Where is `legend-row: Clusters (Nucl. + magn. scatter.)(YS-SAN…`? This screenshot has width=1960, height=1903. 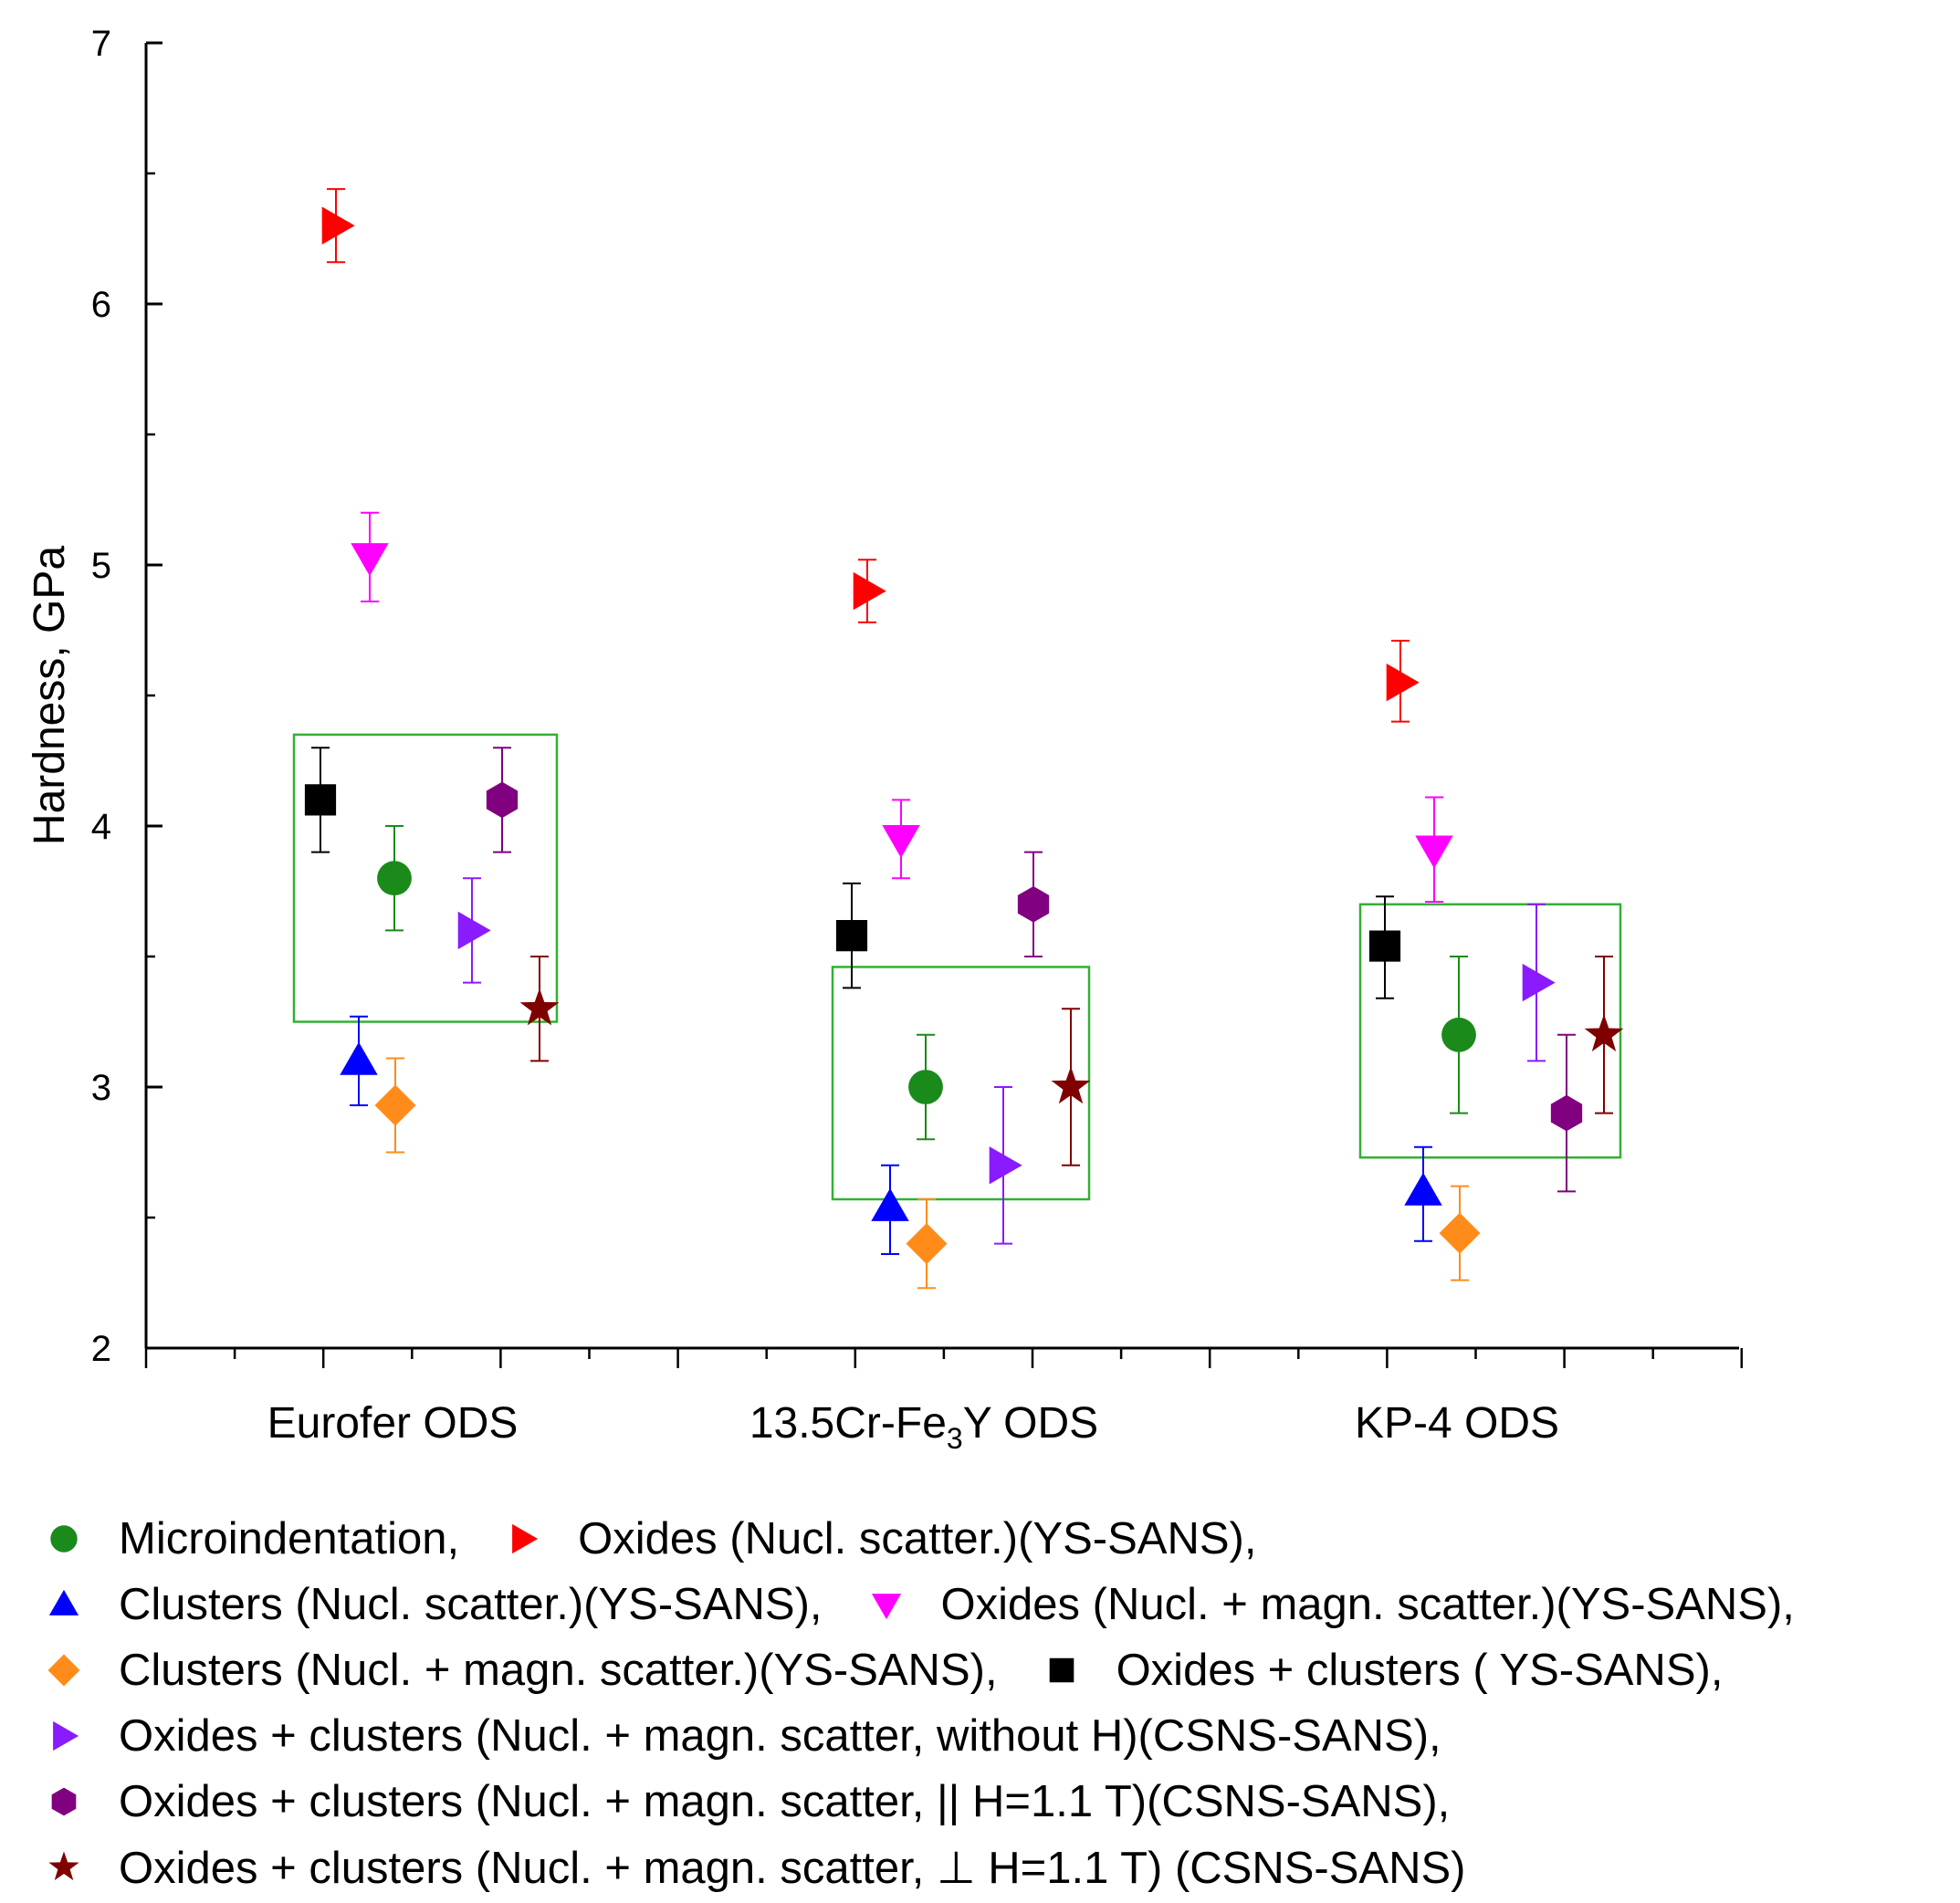
legend-row: Clusters (Nucl. + magn. scatter.)(YS-SAN… is located at coordinates (995, 1670).